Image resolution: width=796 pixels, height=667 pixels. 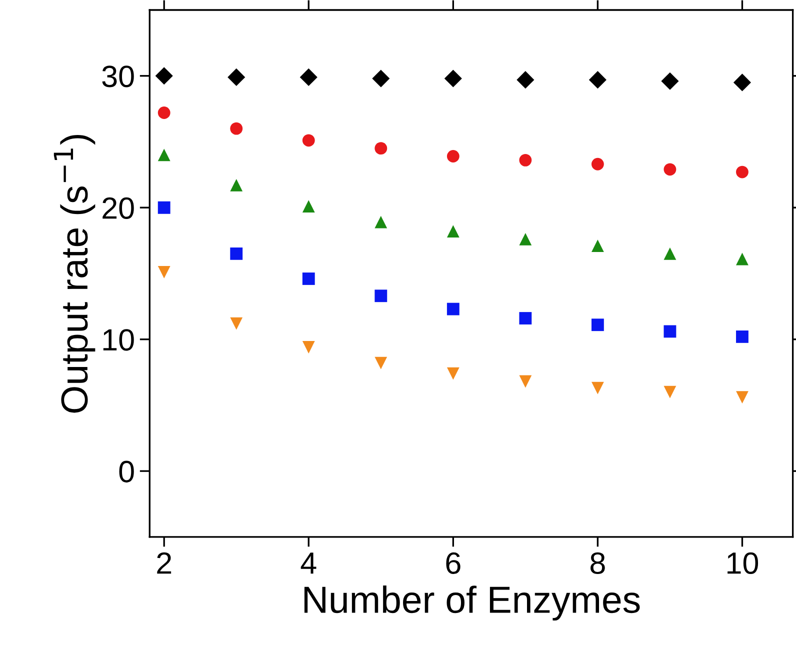 What do you see at coordinates (75, 273) in the screenshot?
I see `y-axis-title: Output rate (s$^{−1}$)` at bounding box center [75, 273].